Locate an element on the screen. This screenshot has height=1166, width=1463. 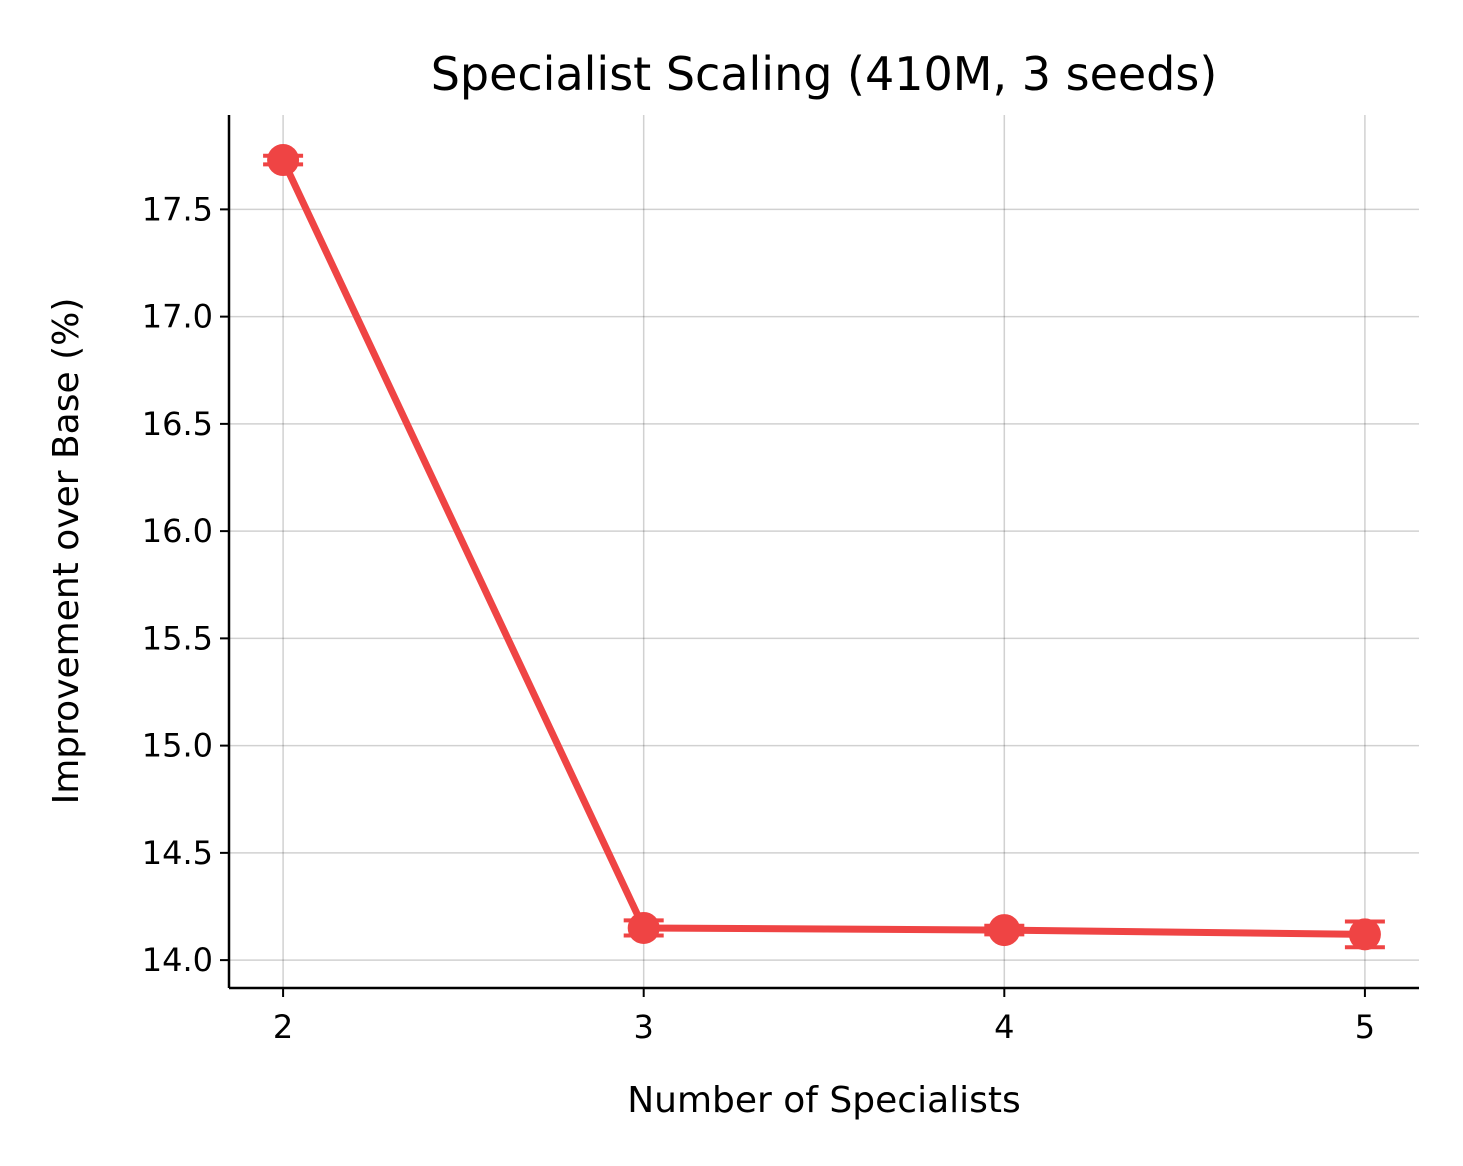
y-axis-ticks: 14.0 14.5 15.0 15.5 16.0 16.5 17.0 17.5 is located at coordinates (185, 584).